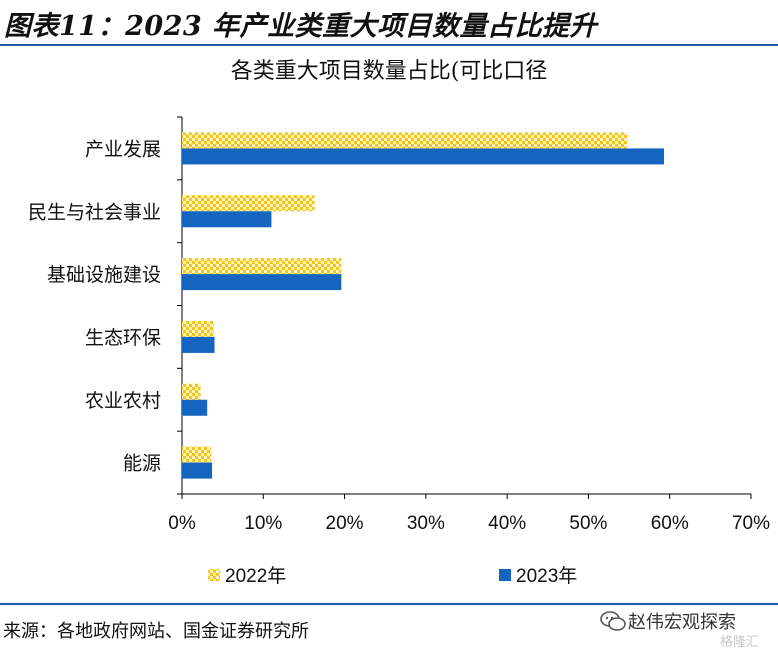  I want to click on category-label: 能源, so click(142, 464).